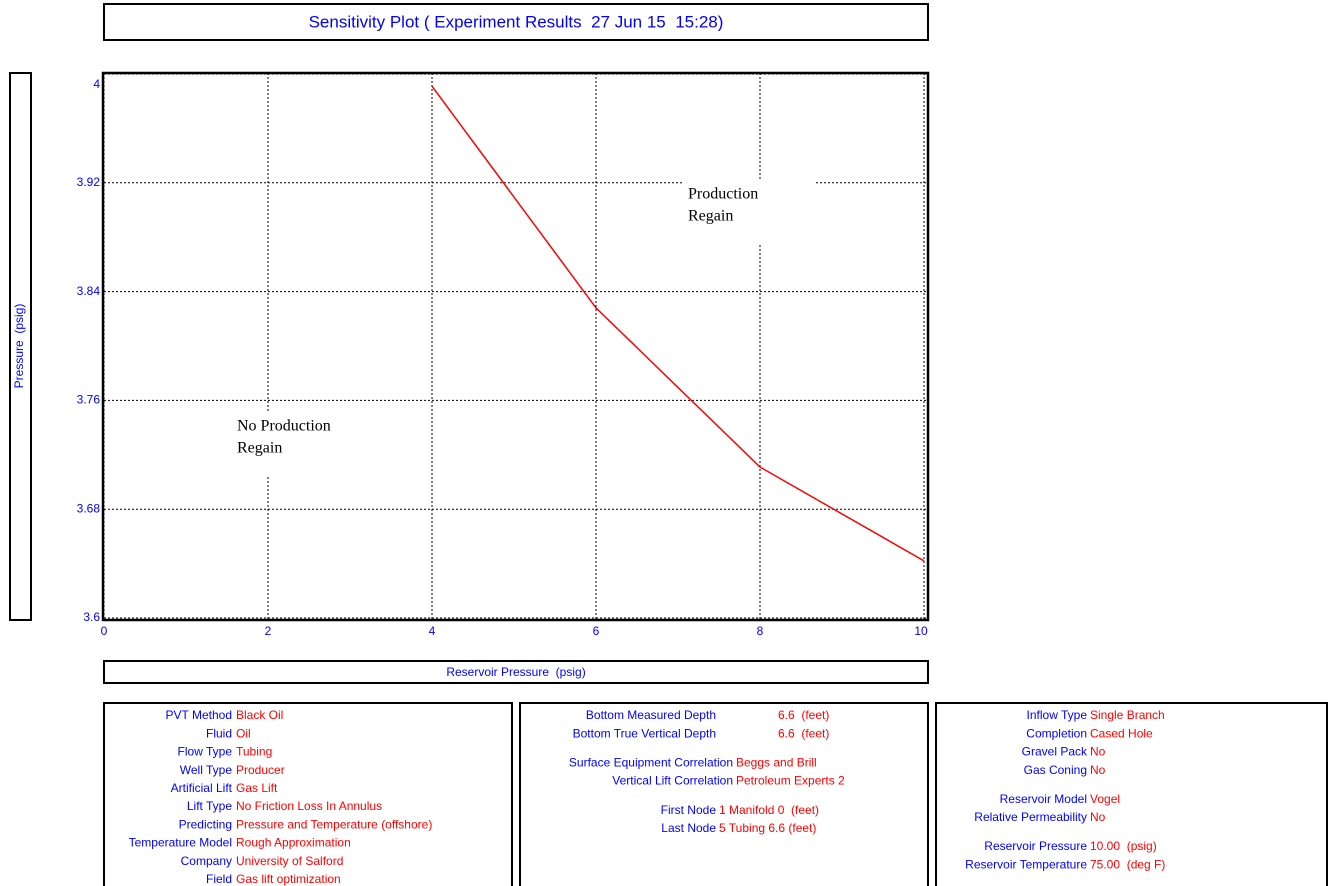 The height and width of the screenshot is (886, 1331). What do you see at coordinates (921, 631) in the screenshot?
I see `x-tick-label: 10` at bounding box center [921, 631].